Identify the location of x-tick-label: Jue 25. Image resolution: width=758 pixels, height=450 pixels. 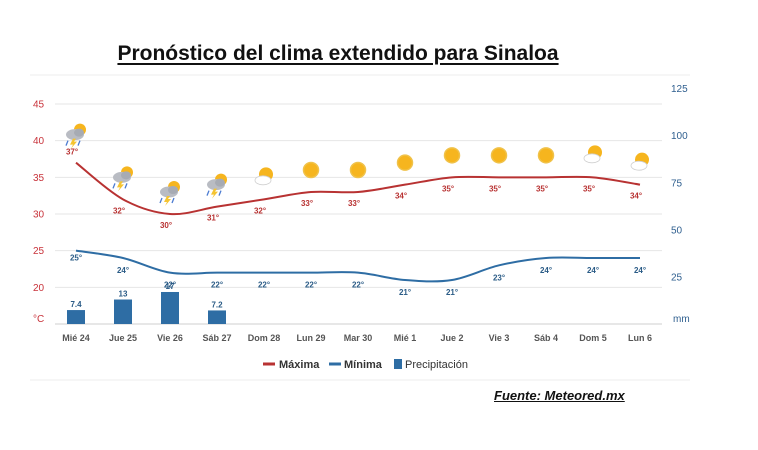
(123, 338).